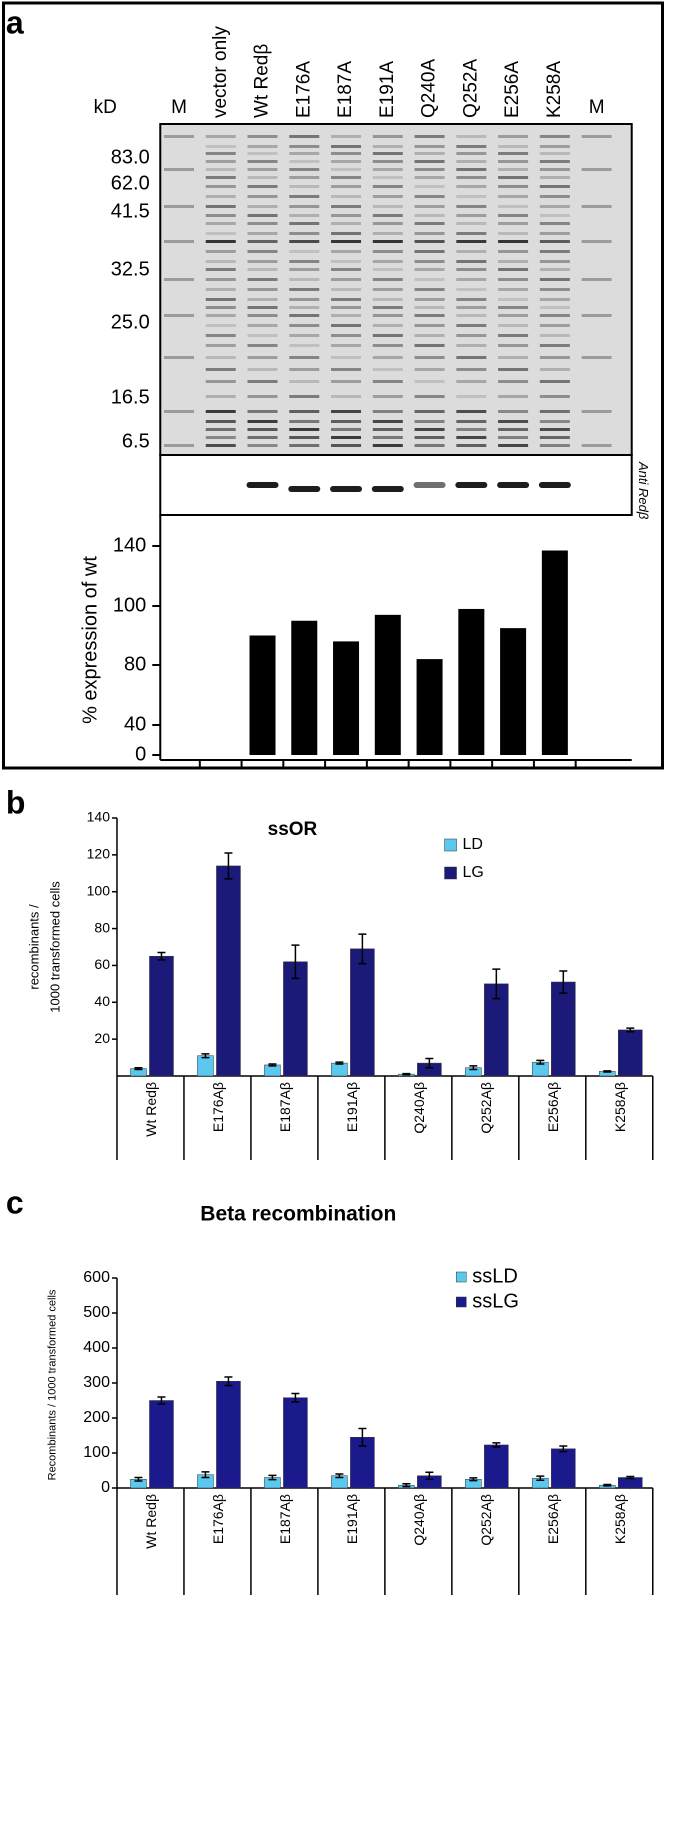  I want to click on lane-label: Q240A, so click(429, 88).